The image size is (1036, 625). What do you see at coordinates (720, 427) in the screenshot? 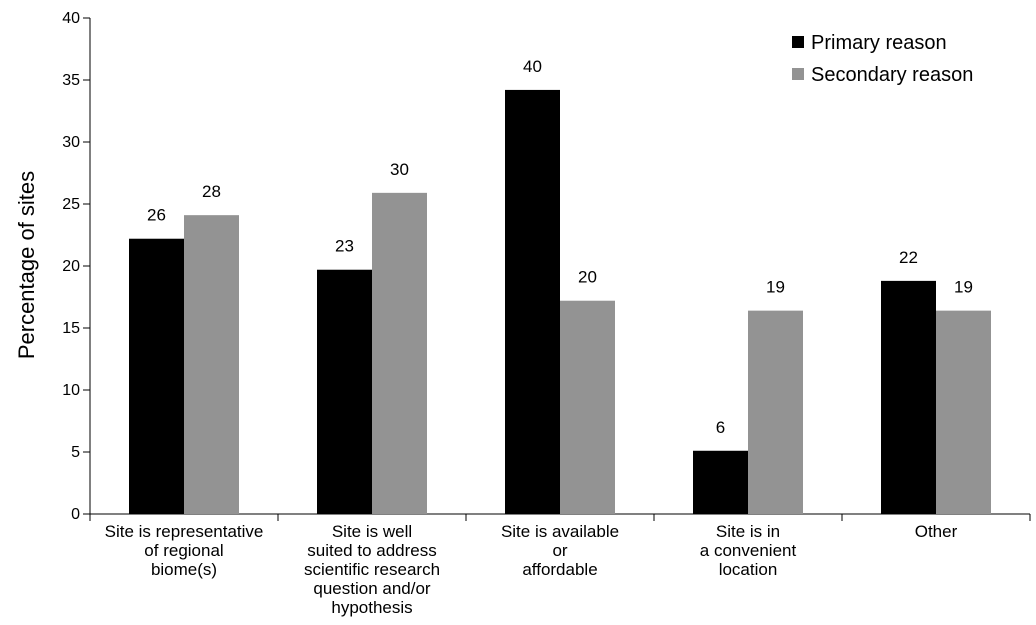
I see `data-label: 6` at bounding box center [720, 427].